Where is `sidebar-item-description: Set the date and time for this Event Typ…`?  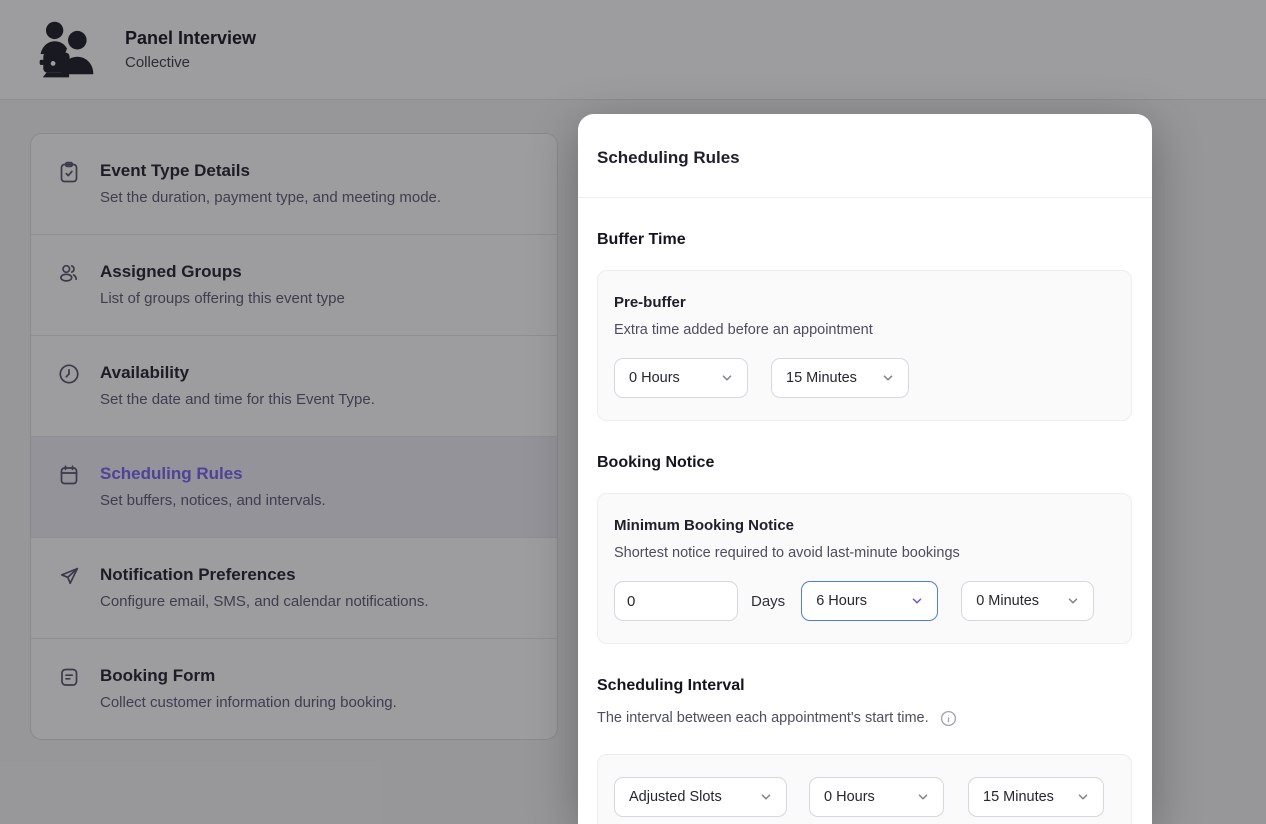
sidebar-item-description: Set the date and time for this Event Typ… is located at coordinates (237, 399).